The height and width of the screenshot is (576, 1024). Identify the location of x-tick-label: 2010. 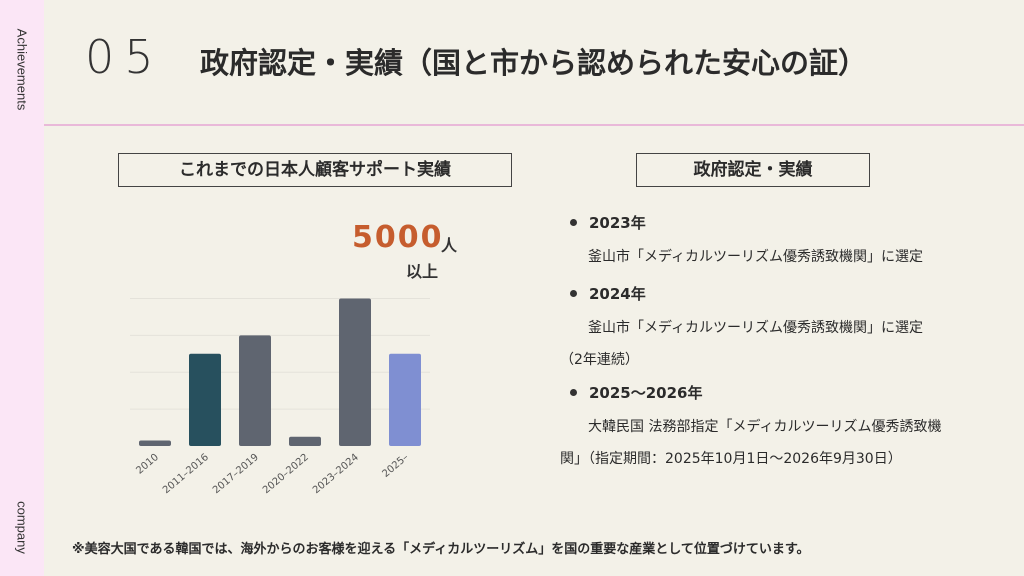
(147, 464).